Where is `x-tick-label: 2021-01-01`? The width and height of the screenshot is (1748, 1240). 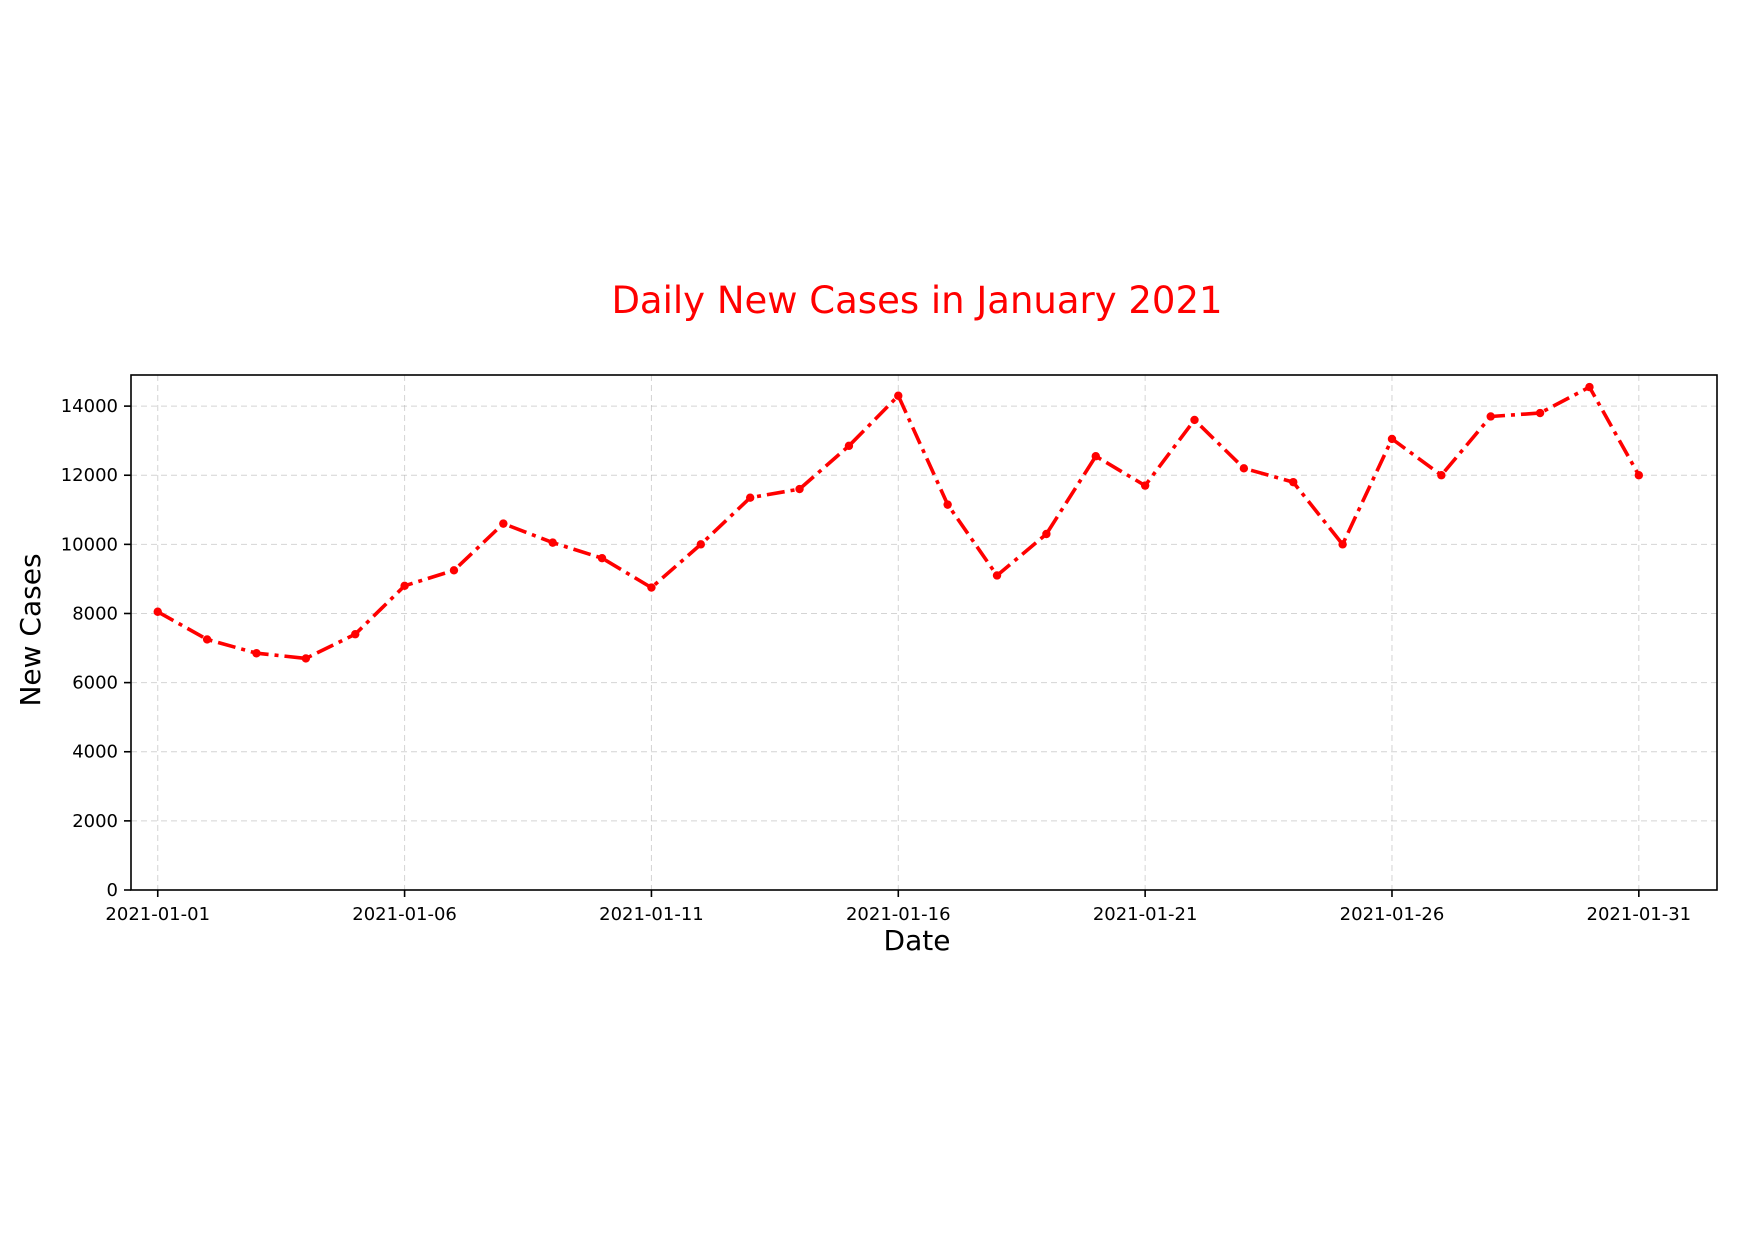
x-tick-label: 2021-01-01 is located at coordinates (157, 914).